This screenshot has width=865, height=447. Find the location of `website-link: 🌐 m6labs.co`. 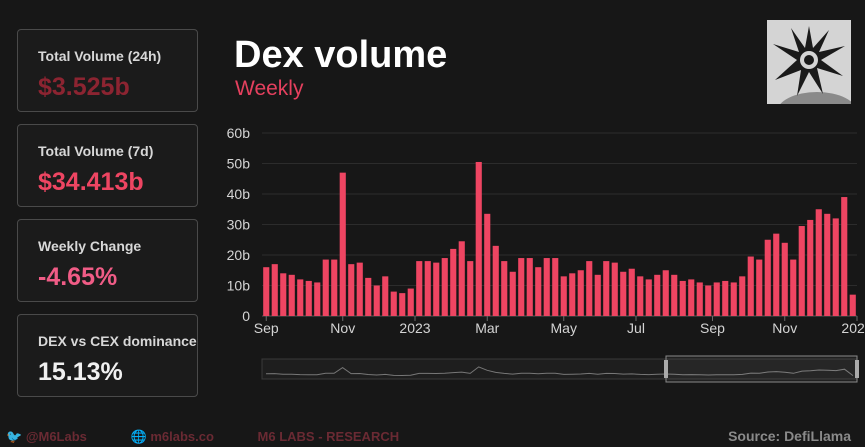

website-link: 🌐 m6labs.co is located at coordinates (172, 436).